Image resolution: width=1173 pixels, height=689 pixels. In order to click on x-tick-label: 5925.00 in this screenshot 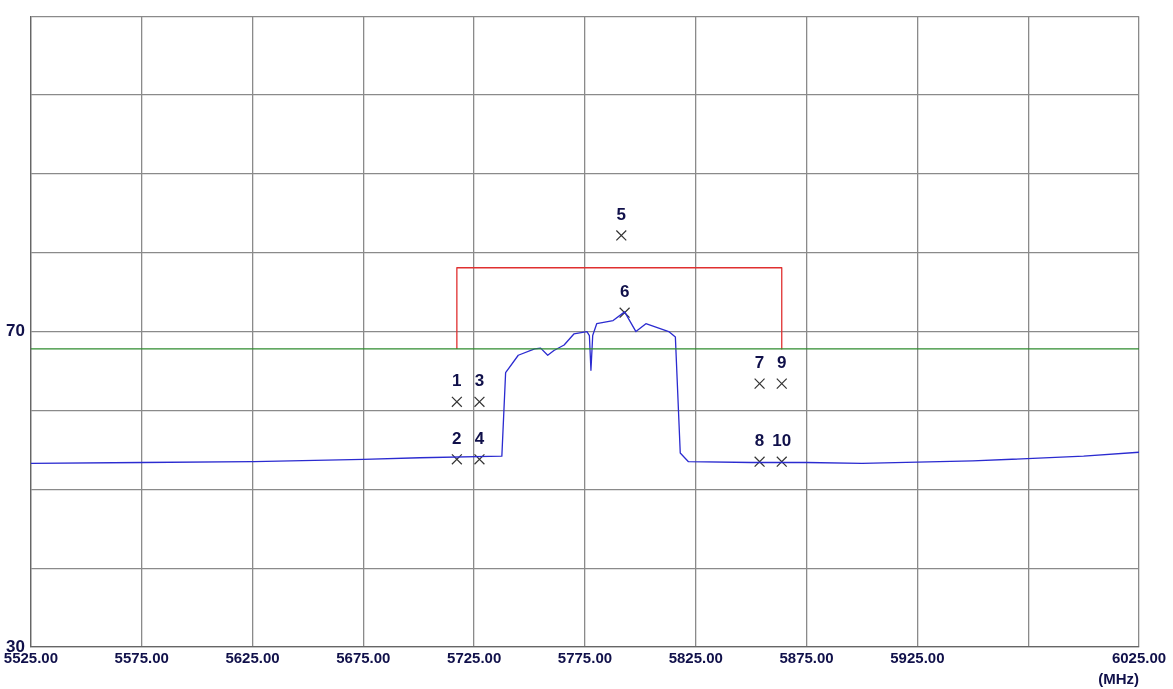, I will do `click(917, 658)`.